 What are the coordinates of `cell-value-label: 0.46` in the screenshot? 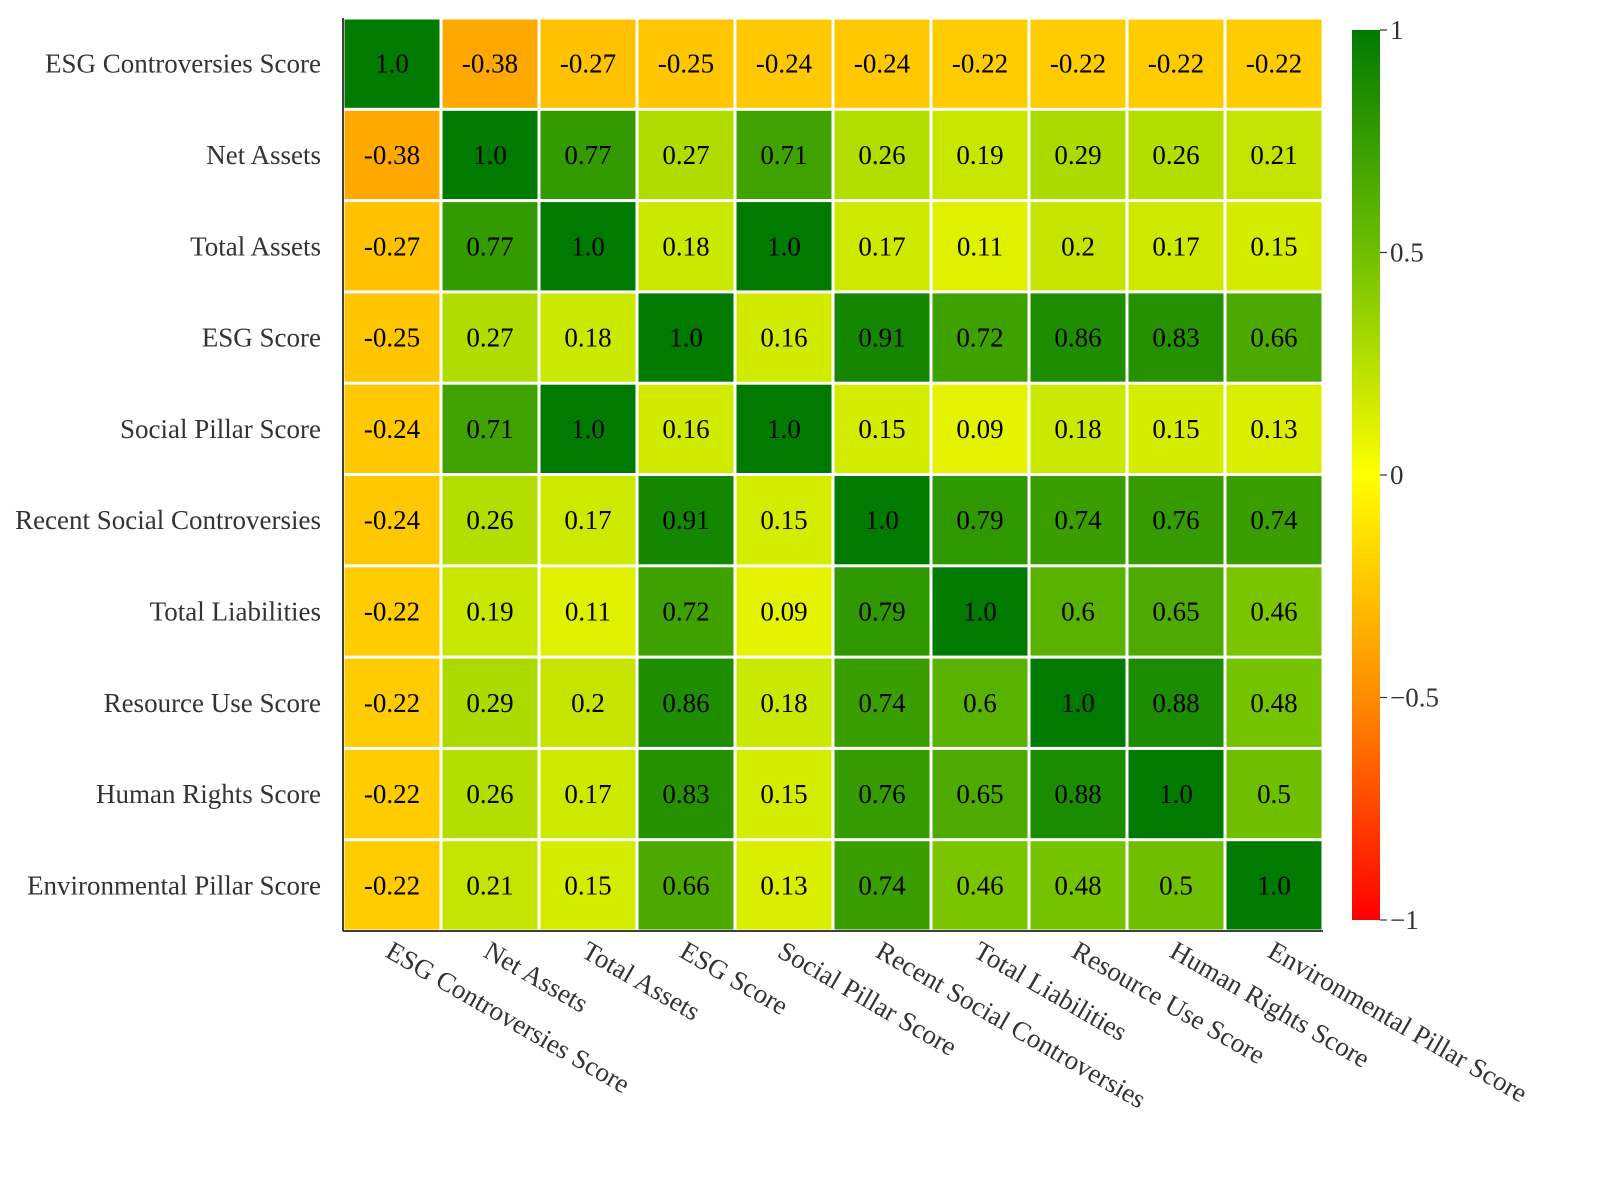 It's located at (979, 885).